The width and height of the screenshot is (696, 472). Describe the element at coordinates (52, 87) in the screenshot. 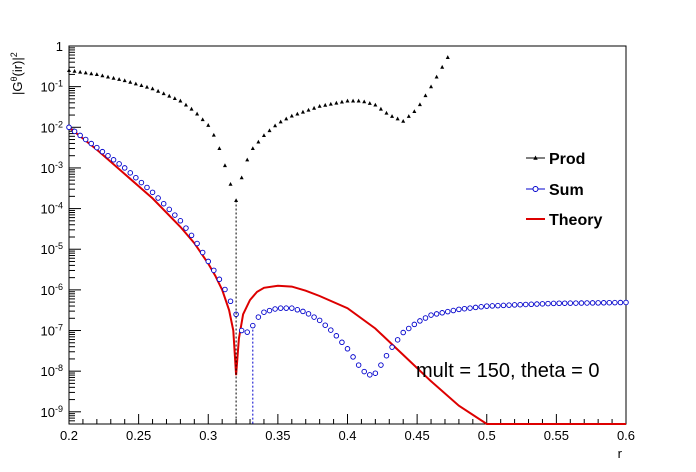

I see `y-tick-label: 10⁻¹` at that location.